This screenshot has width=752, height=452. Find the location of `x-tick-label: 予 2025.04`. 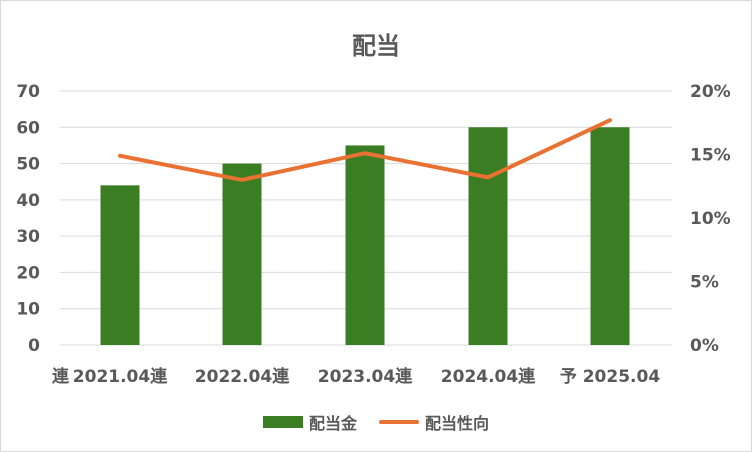

x-tick-label: 予 2025.04 is located at coordinates (610, 377).